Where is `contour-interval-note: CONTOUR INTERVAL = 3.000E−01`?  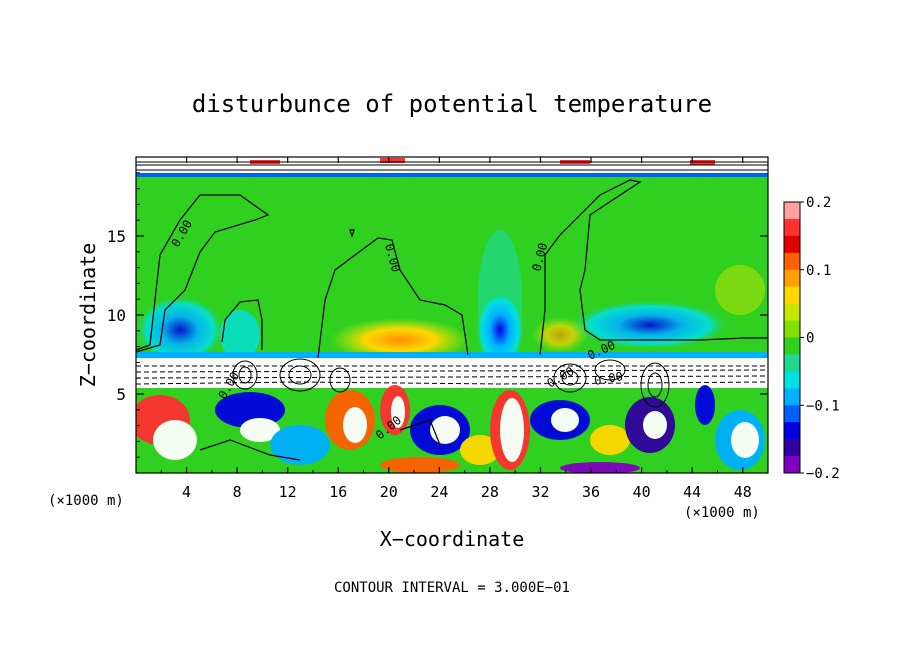 contour-interval-note: CONTOUR INTERVAL = 3.000E−01 is located at coordinates (452, 588).